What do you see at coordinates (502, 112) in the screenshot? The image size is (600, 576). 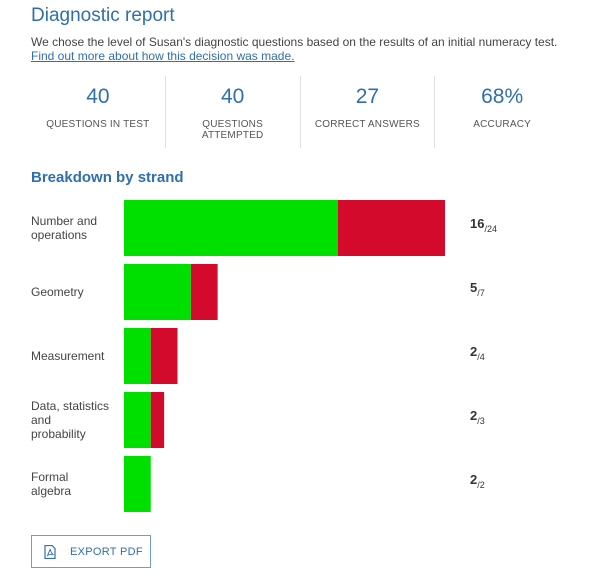 I see `stat-accuracy: 68% ACCURACY` at bounding box center [502, 112].